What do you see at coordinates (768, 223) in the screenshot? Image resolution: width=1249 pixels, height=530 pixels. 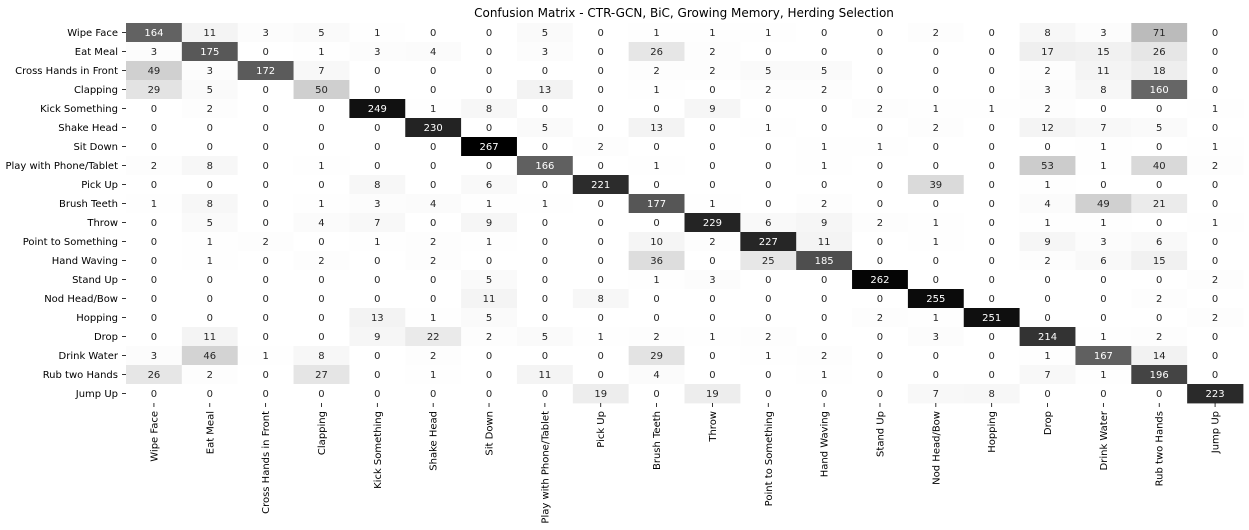 I see `cell-value: 6` at bounding box center [768, 223].